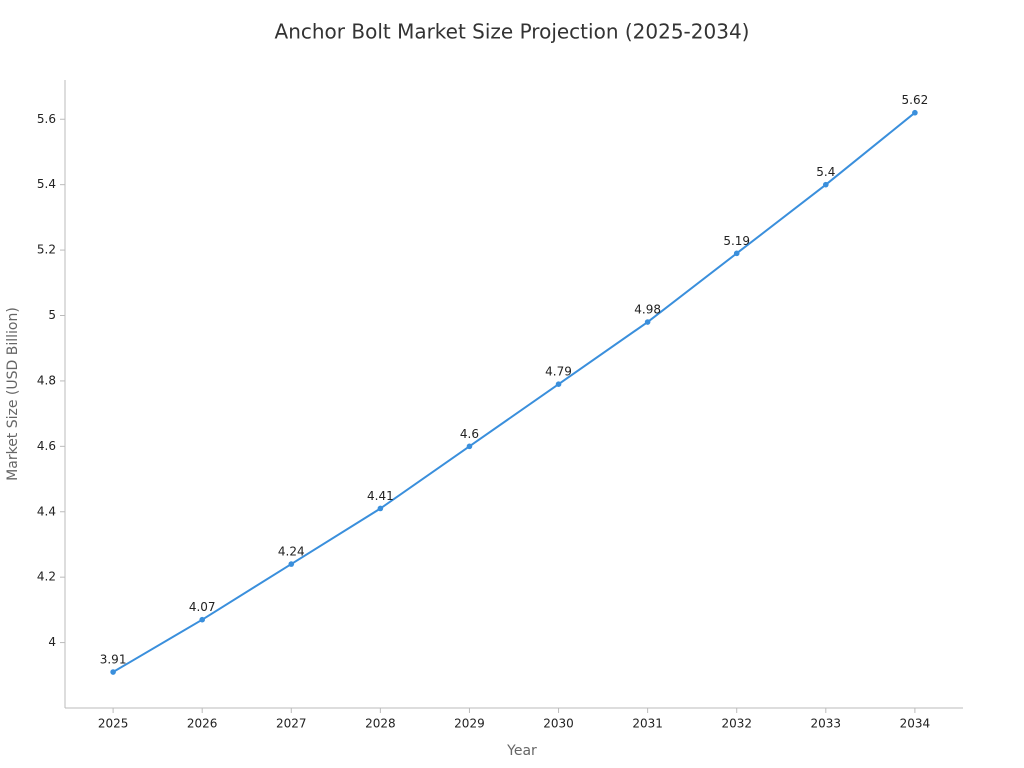 This screenshot has height=768, width=1024. Describe the element at coordinates (825, 172) in the screenshot. I see `data-label: 5.4` at that location.